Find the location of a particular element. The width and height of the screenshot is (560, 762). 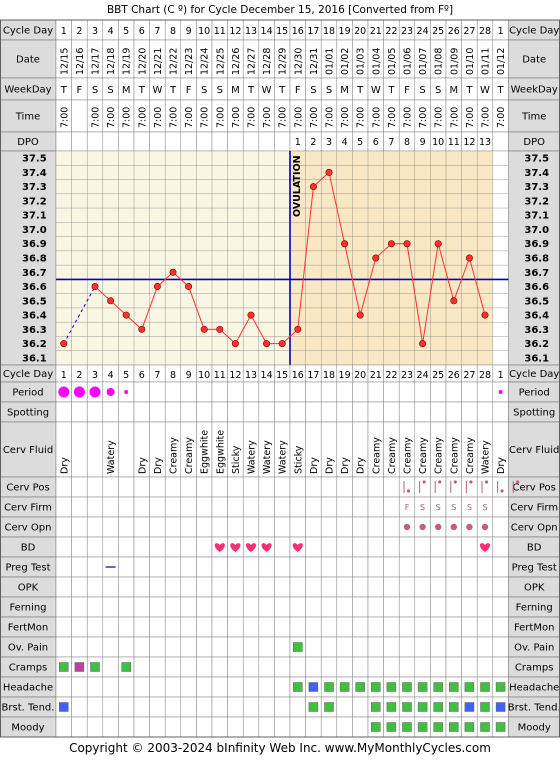

breast-tenderness-marker is located at coordinates (422, 707).